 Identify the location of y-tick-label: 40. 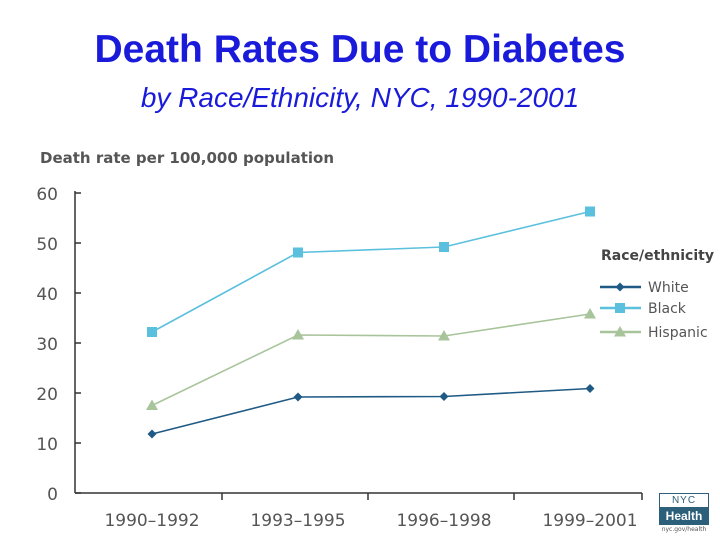
(47, 295).